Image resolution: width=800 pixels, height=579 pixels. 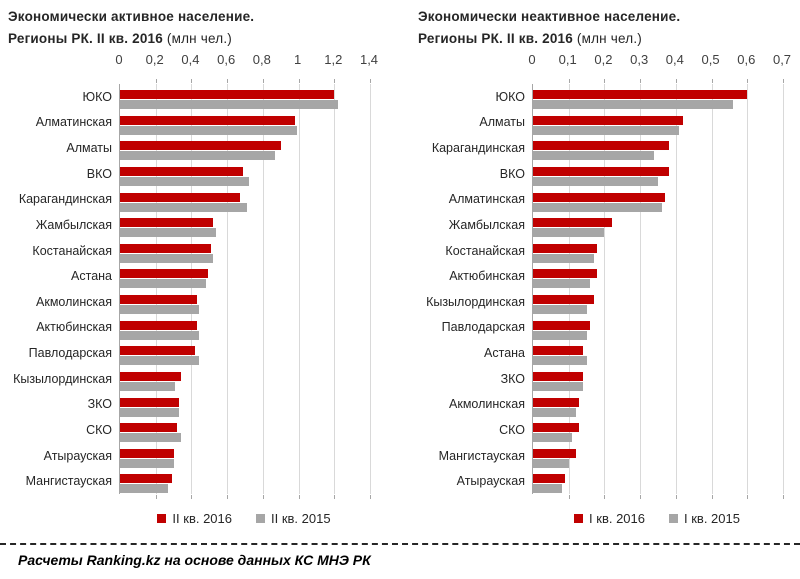 I want to click on category-label: Астана, so click(x=504, y=353).